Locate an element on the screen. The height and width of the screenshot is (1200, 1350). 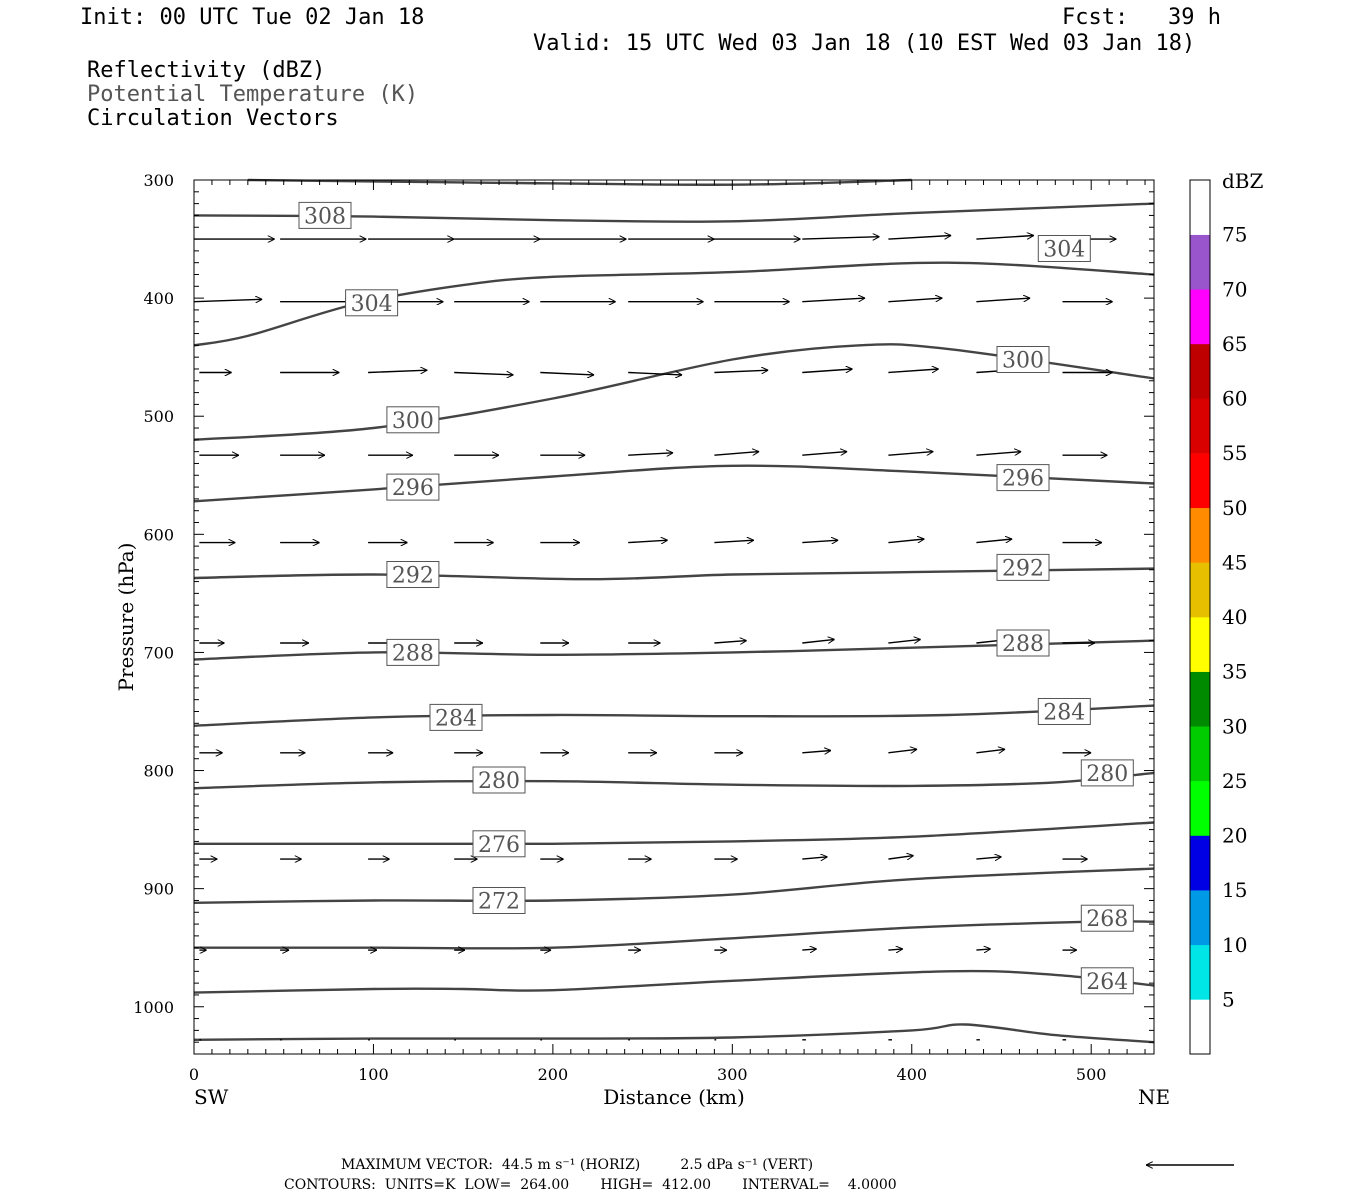
contour-label: 268 is located at coordinates (1107, 919).